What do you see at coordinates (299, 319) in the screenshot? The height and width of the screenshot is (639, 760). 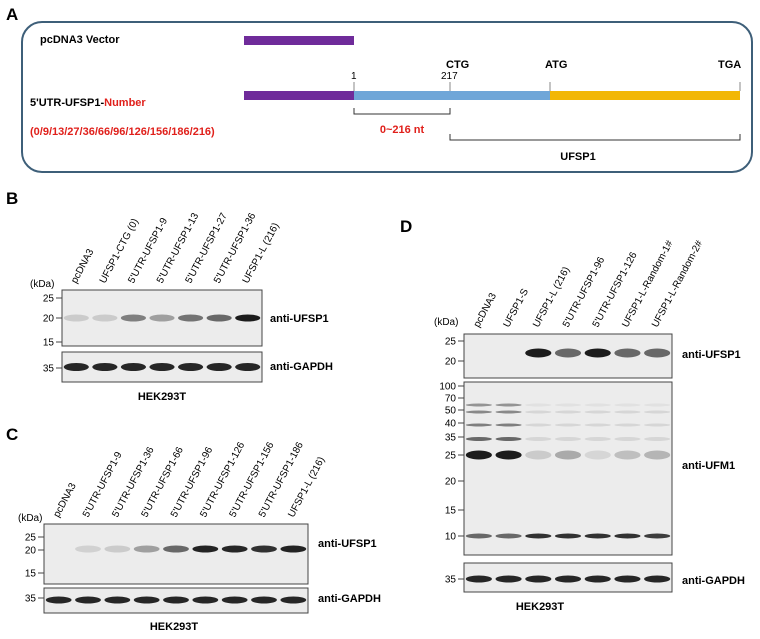 I see `antibody-label: anti-UFSP1` at bounding box center [299, 319].